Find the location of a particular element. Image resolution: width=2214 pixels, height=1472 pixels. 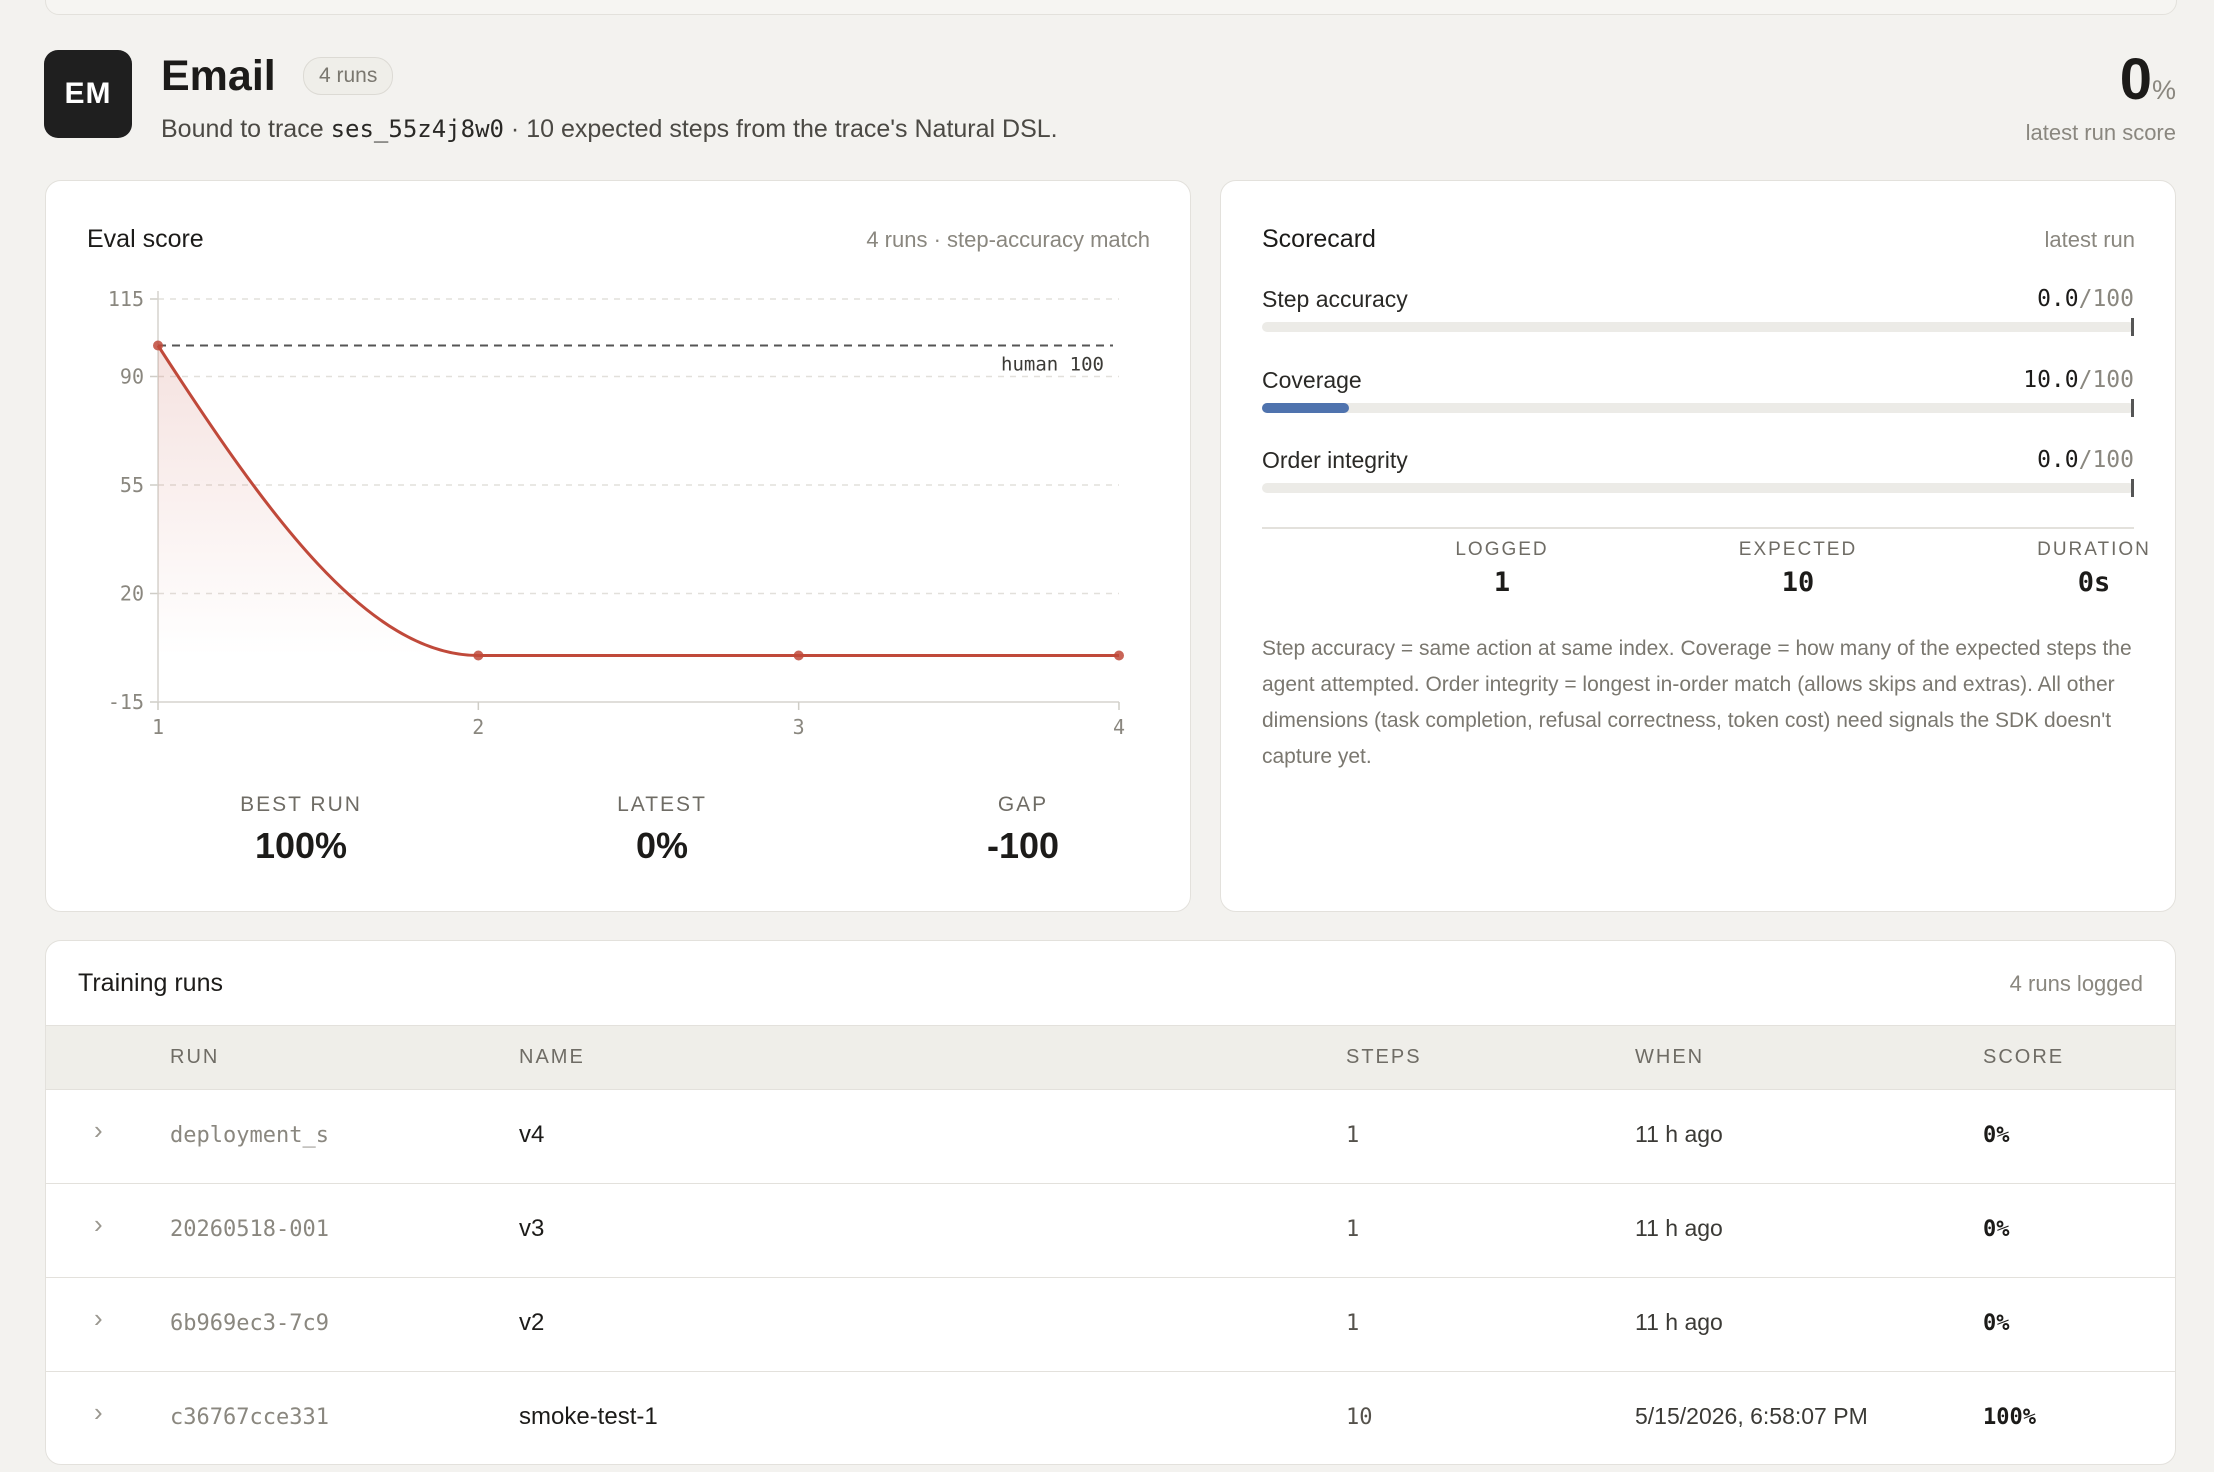

stat-value: 1 is located at coordinates (1502, 582).